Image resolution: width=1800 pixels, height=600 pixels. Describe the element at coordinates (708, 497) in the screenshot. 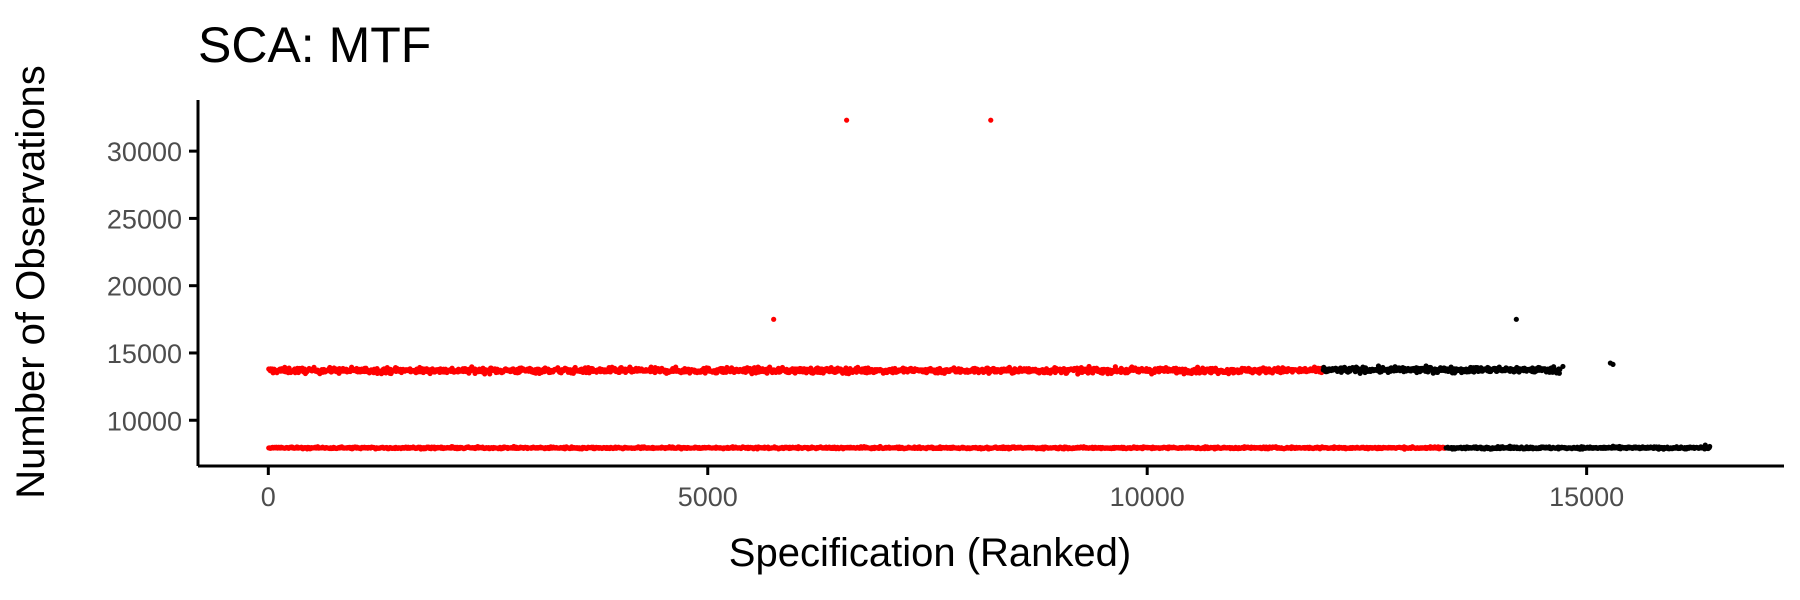

I see `x-tick-label: 5000` at that location.